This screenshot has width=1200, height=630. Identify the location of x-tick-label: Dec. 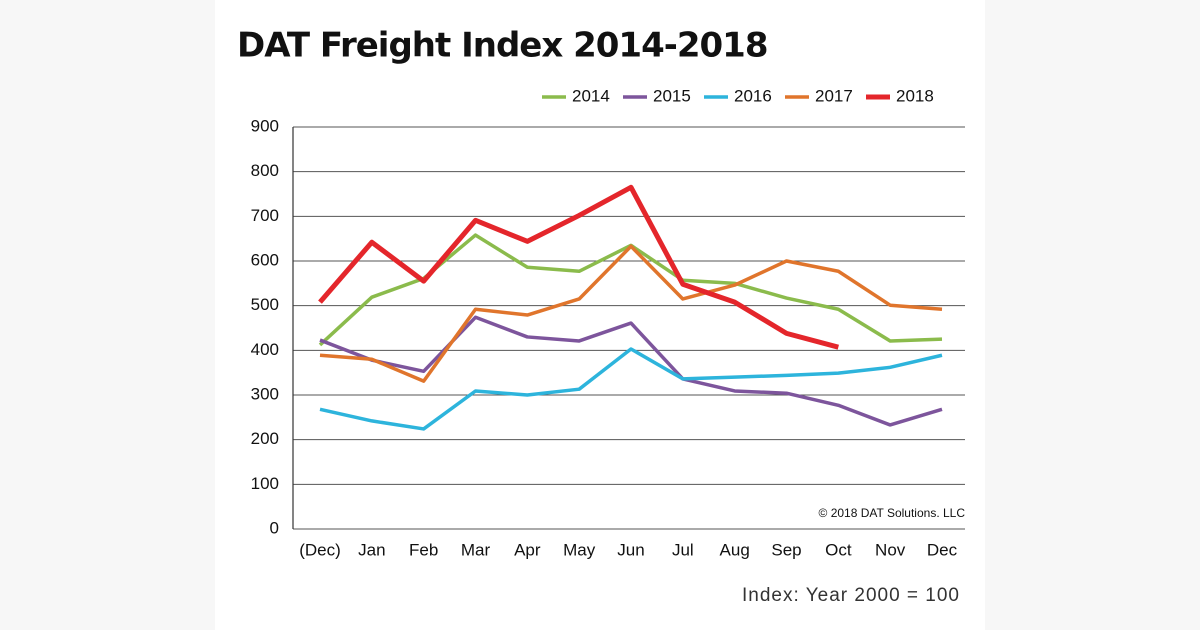
(942, 549).